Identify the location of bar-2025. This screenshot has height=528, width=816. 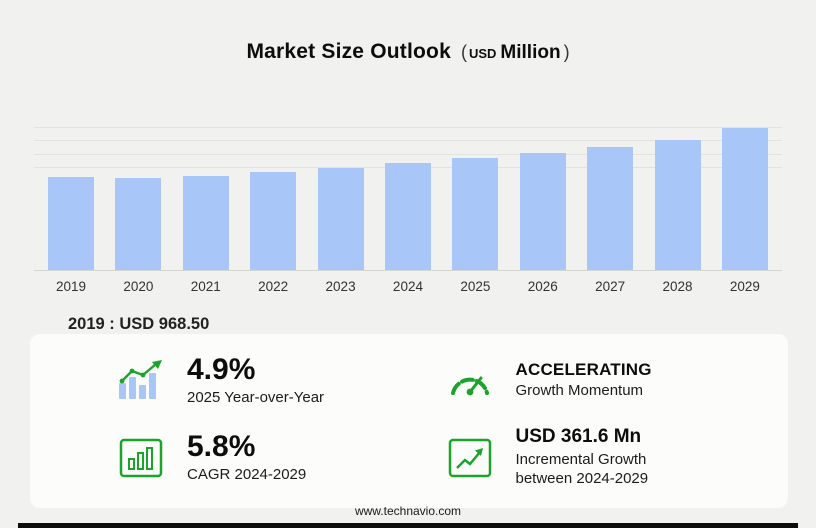
(475, 214).